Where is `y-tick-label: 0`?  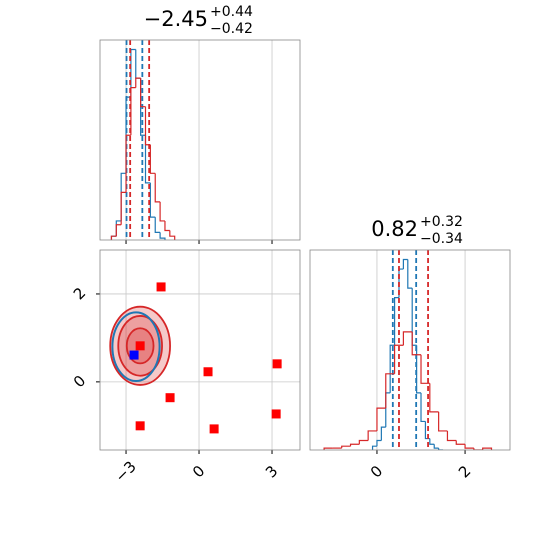
y-tick-label: 0 is located at coordinates (79, 381).